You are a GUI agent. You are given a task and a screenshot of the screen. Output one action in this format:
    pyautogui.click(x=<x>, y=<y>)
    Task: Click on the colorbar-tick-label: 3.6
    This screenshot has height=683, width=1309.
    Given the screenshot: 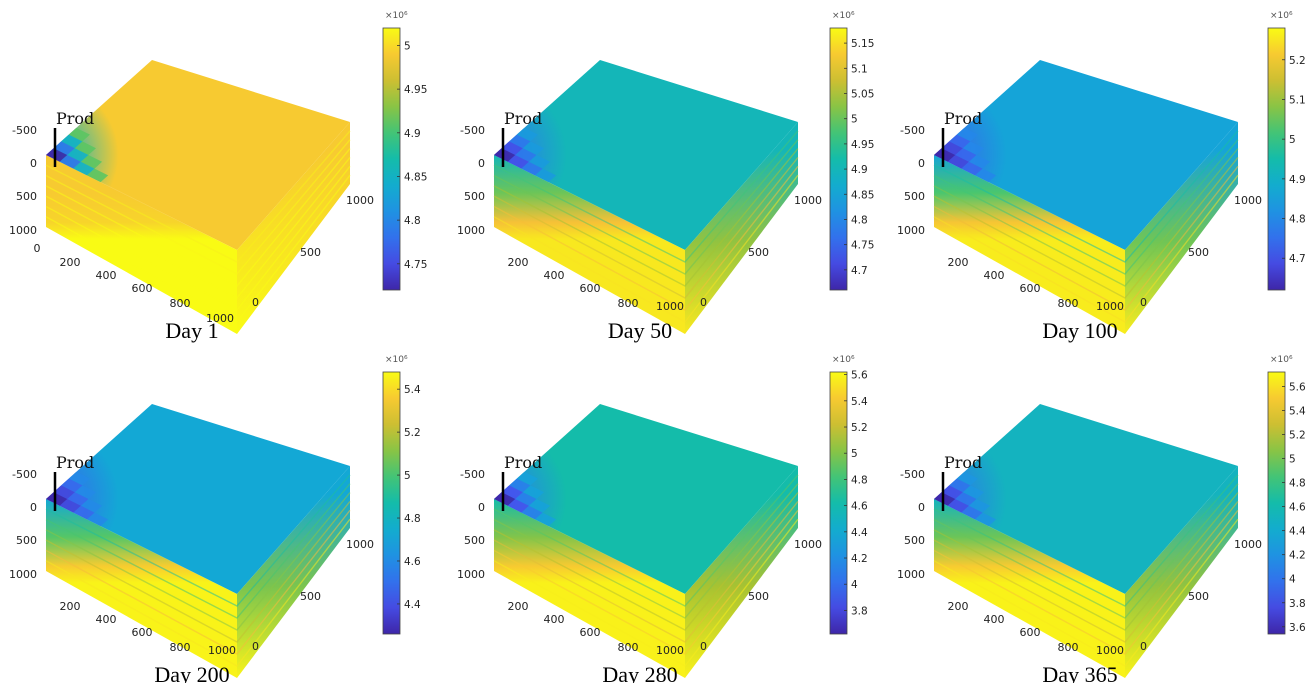 What is the action you would take?
    pyautogui.click(x=1297, y=628)
    